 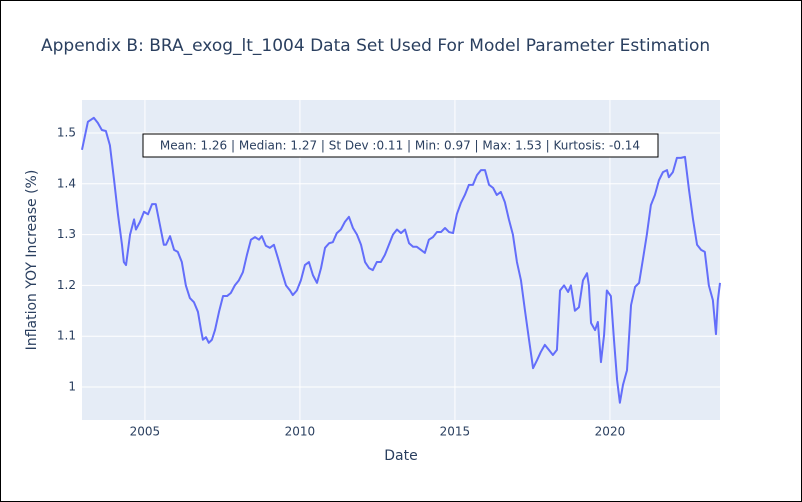 What do you see at coordinates (66, 285) in the screenshot?
I see `y-tick-label: 1.2` at bounding box center [66, 285].